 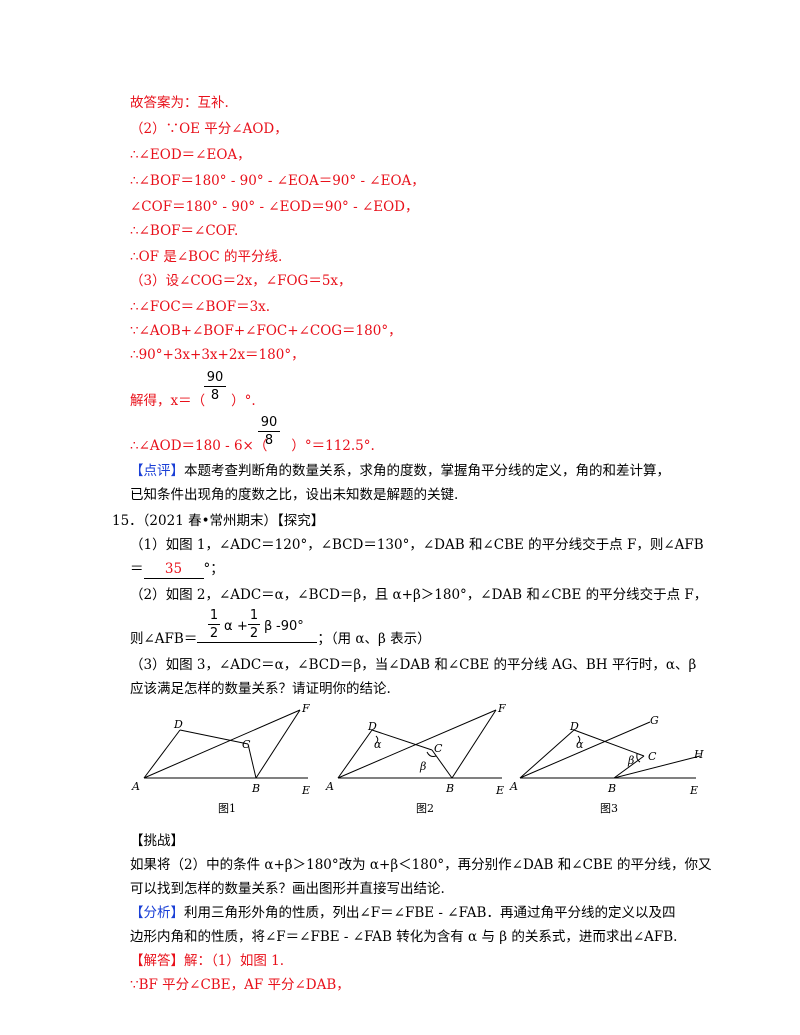 I want to click on figure-2-caption: 图2, so click(x=425, y=808).